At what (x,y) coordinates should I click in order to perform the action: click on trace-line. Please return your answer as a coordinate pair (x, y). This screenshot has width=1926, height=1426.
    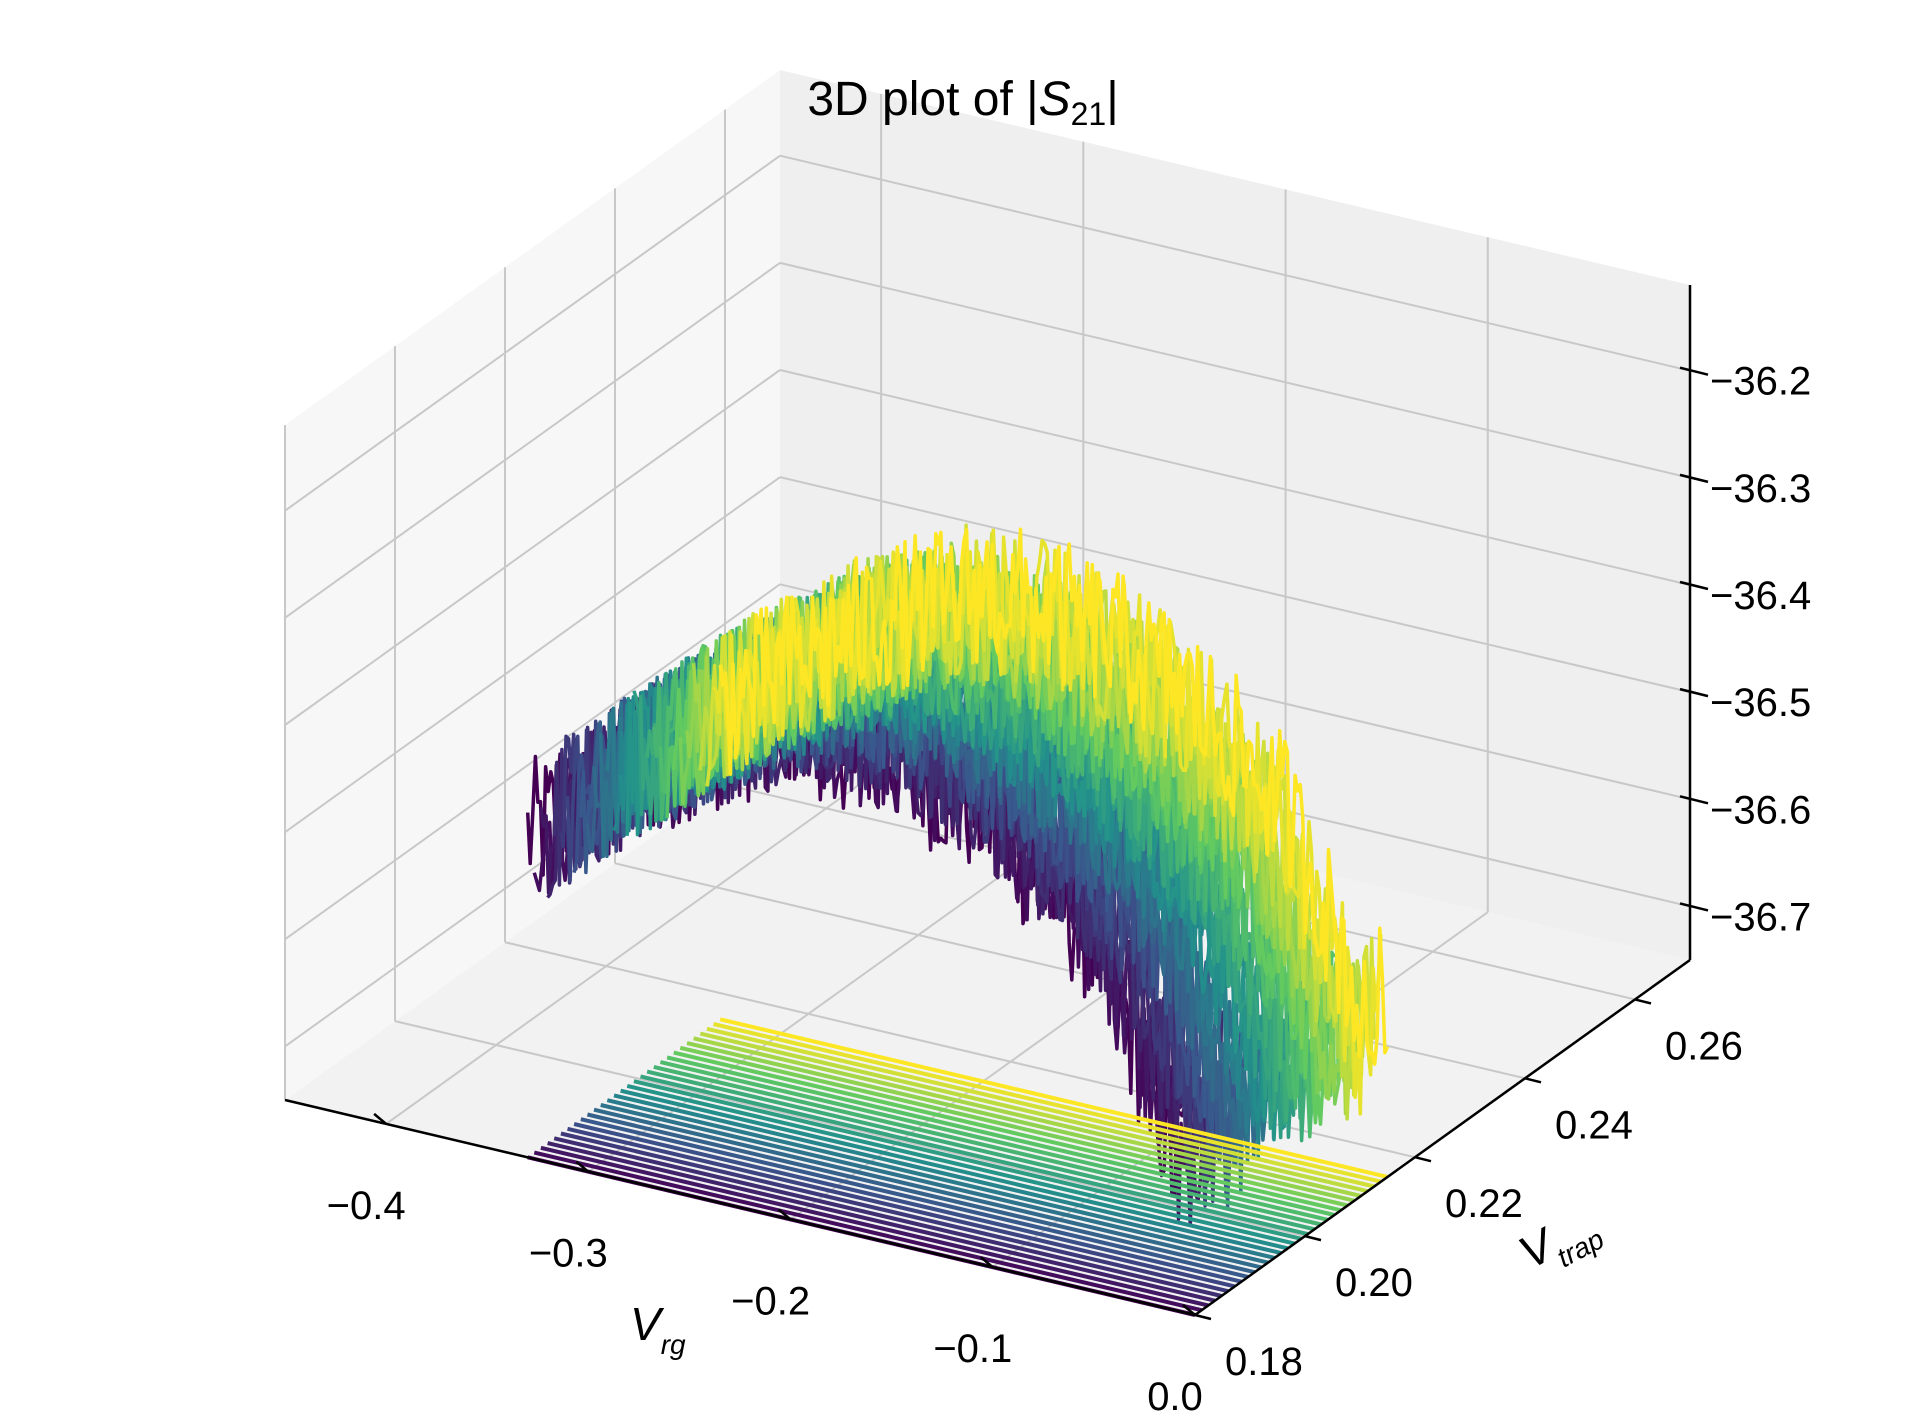
    Looking at the image, I should click on (1054, 796).